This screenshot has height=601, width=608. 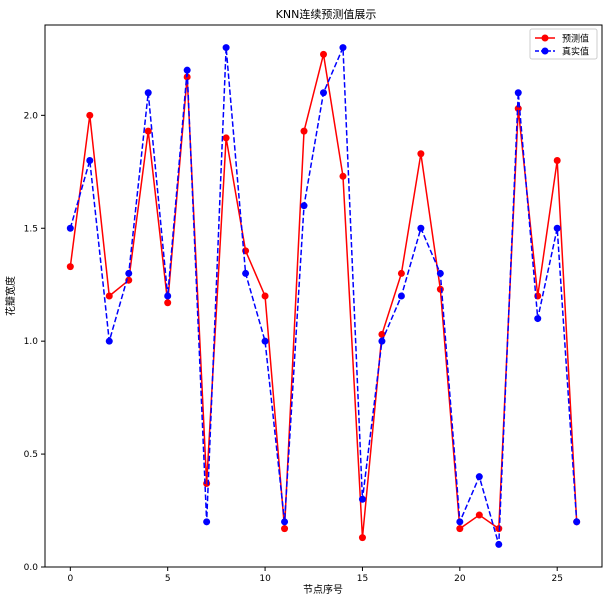 What do you see at coordinates (31, 455) in the screenshot?
I see `y-tick-label-1: 0.5` at bounding box center [31, 455].